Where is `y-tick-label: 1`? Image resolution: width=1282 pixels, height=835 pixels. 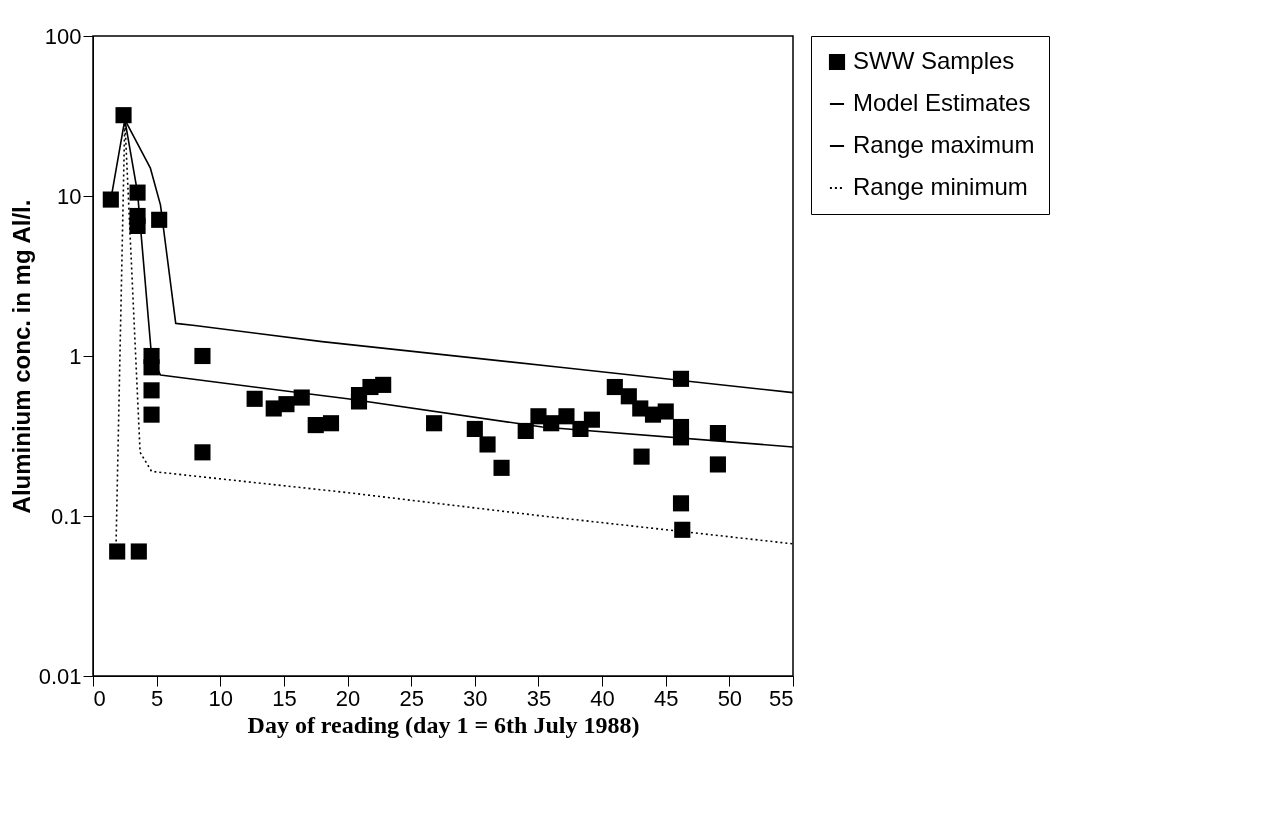
y-tick-label: 1 is located at coordinates (75, 356).